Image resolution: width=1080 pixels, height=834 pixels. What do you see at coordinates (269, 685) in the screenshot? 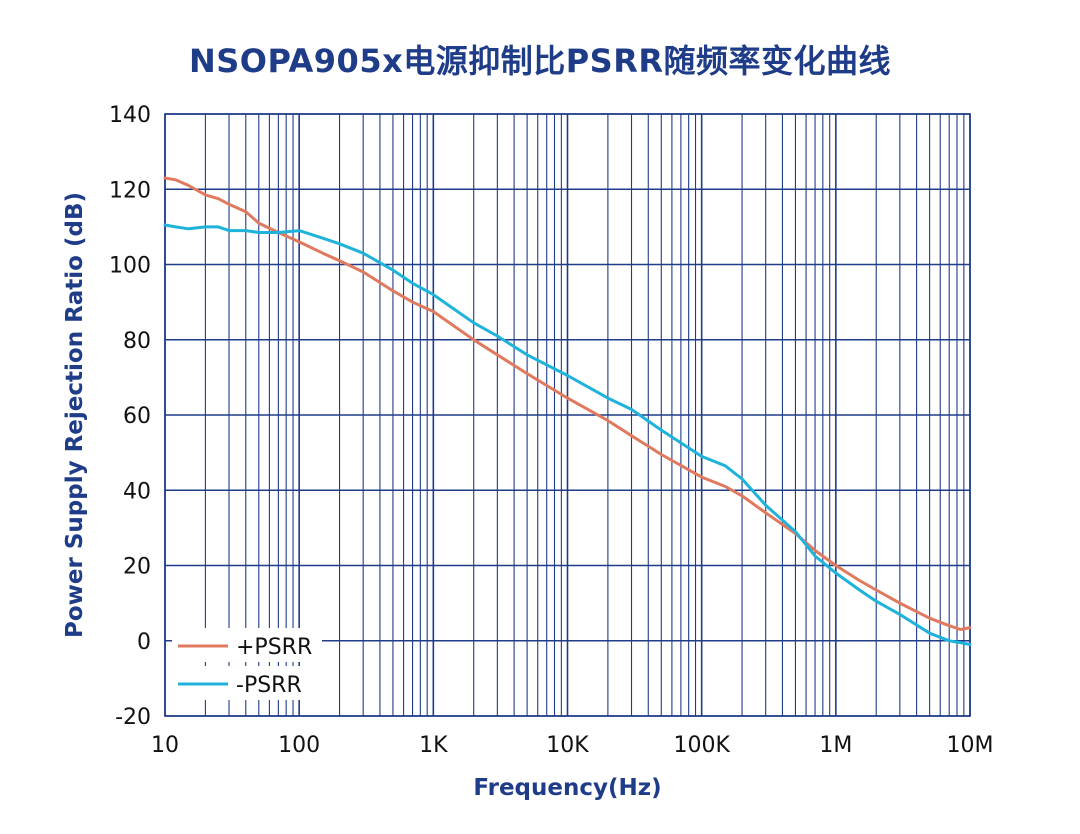
I see `legend-label: -PSRR` at bounding box center [269, 685].